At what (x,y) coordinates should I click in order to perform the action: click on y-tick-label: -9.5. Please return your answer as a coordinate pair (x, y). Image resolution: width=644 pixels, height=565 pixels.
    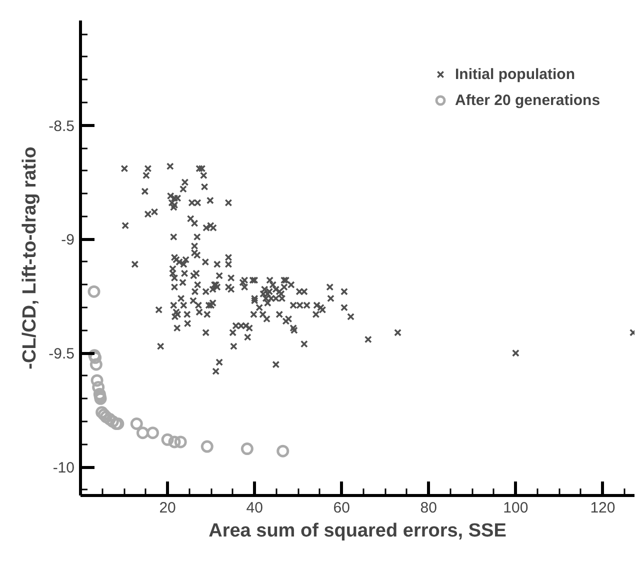
    Looking at the image, I should click on (61, 354).